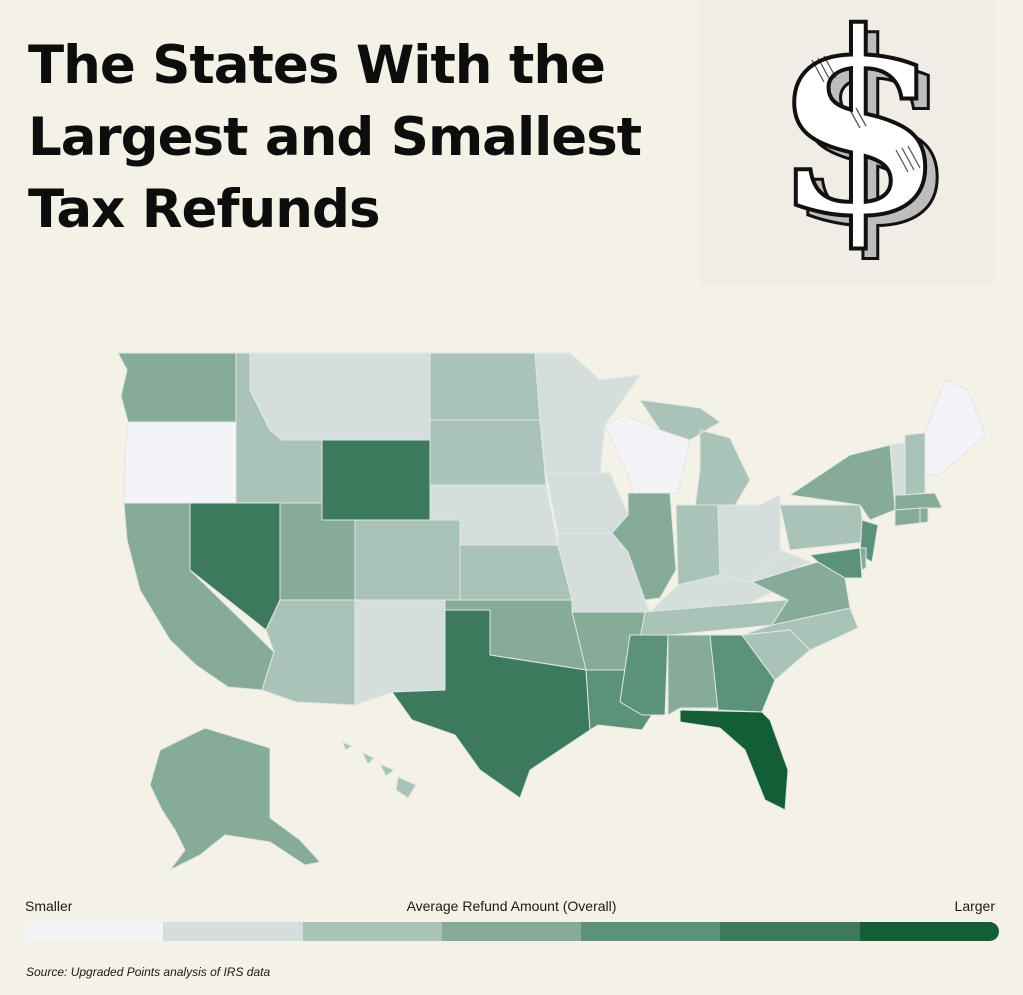 This screenshot has height=995, width=1023. What do you see at coordinates (516, 572) in the screenshot?
I see `state-KS` at bounding box center [516, 572].